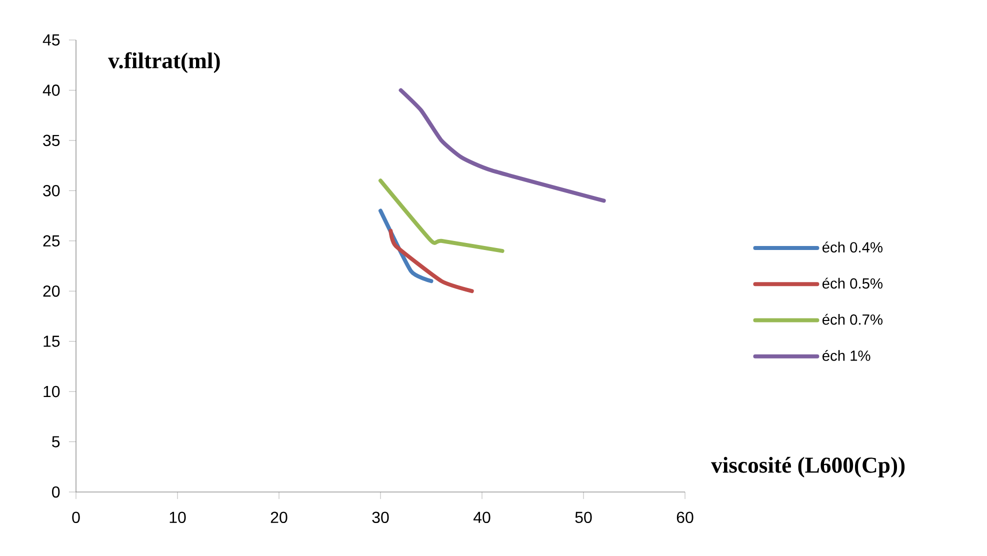 Image resolution: width=987 pixels, height=556 pixels. What do you see at coordinates (178, 518) in the screenshot?
I see `x-tick-label: 10` at bounding box center [178, 518].